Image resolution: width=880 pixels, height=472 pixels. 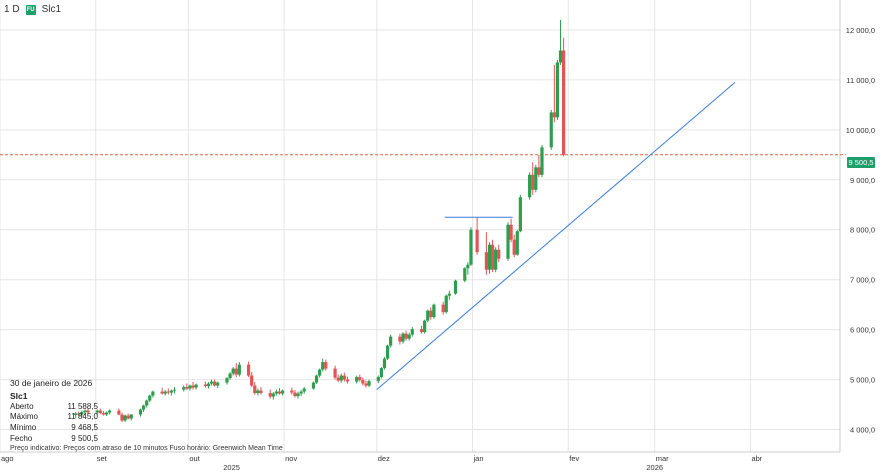 I want to click on info-label: Aberto, so click(x=22, y=406).